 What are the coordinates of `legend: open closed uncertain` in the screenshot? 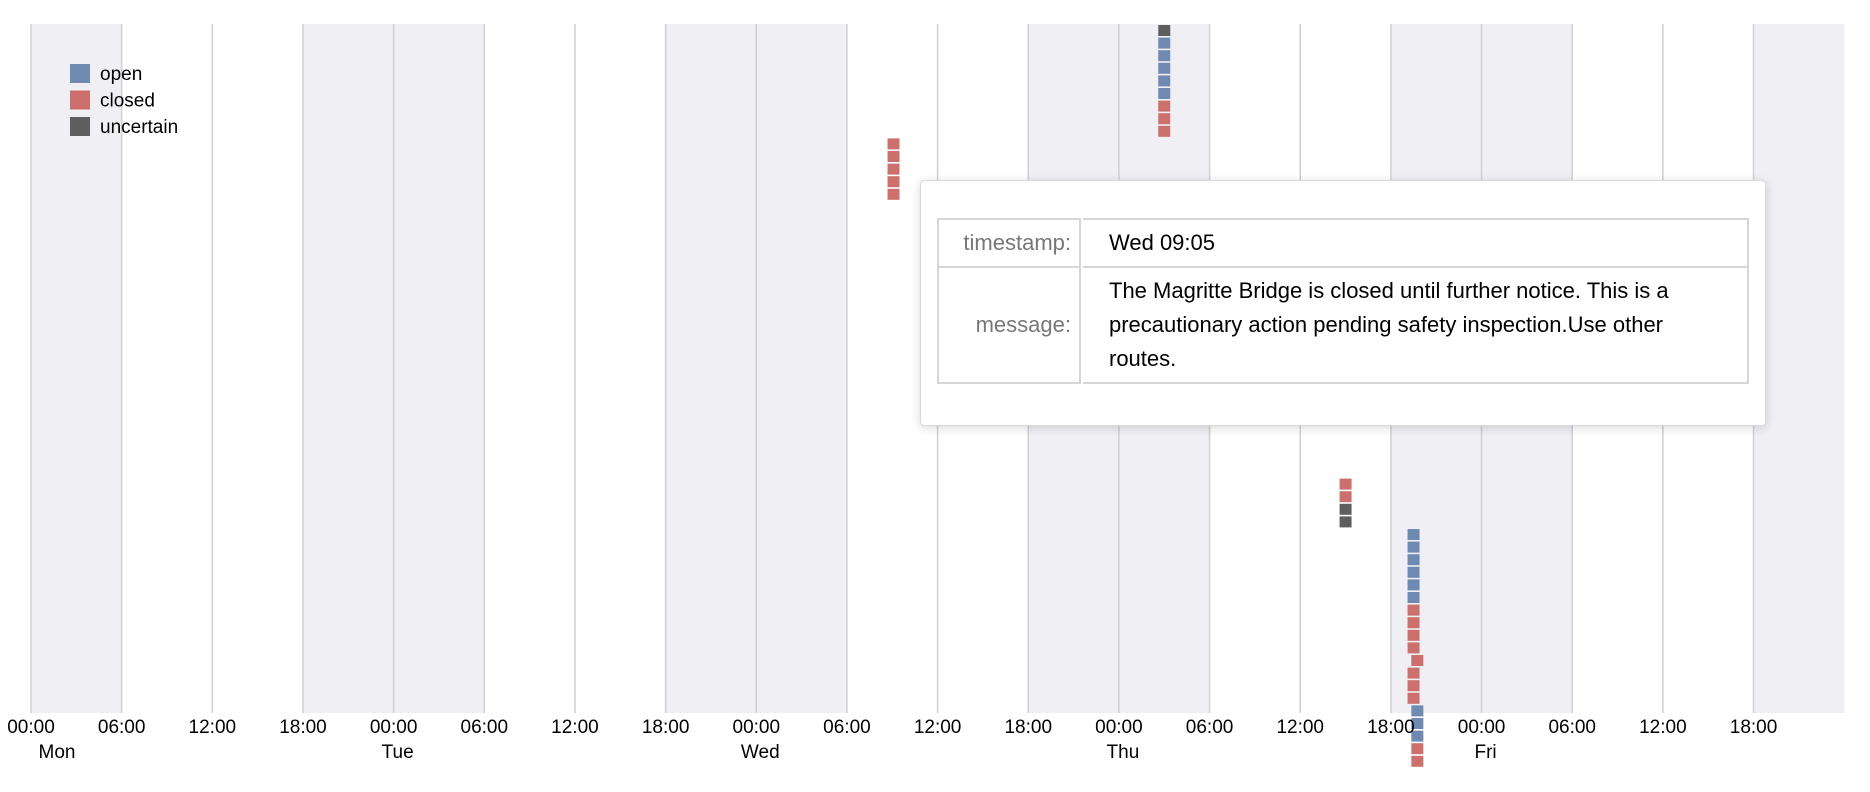 It's located at (124, 101).